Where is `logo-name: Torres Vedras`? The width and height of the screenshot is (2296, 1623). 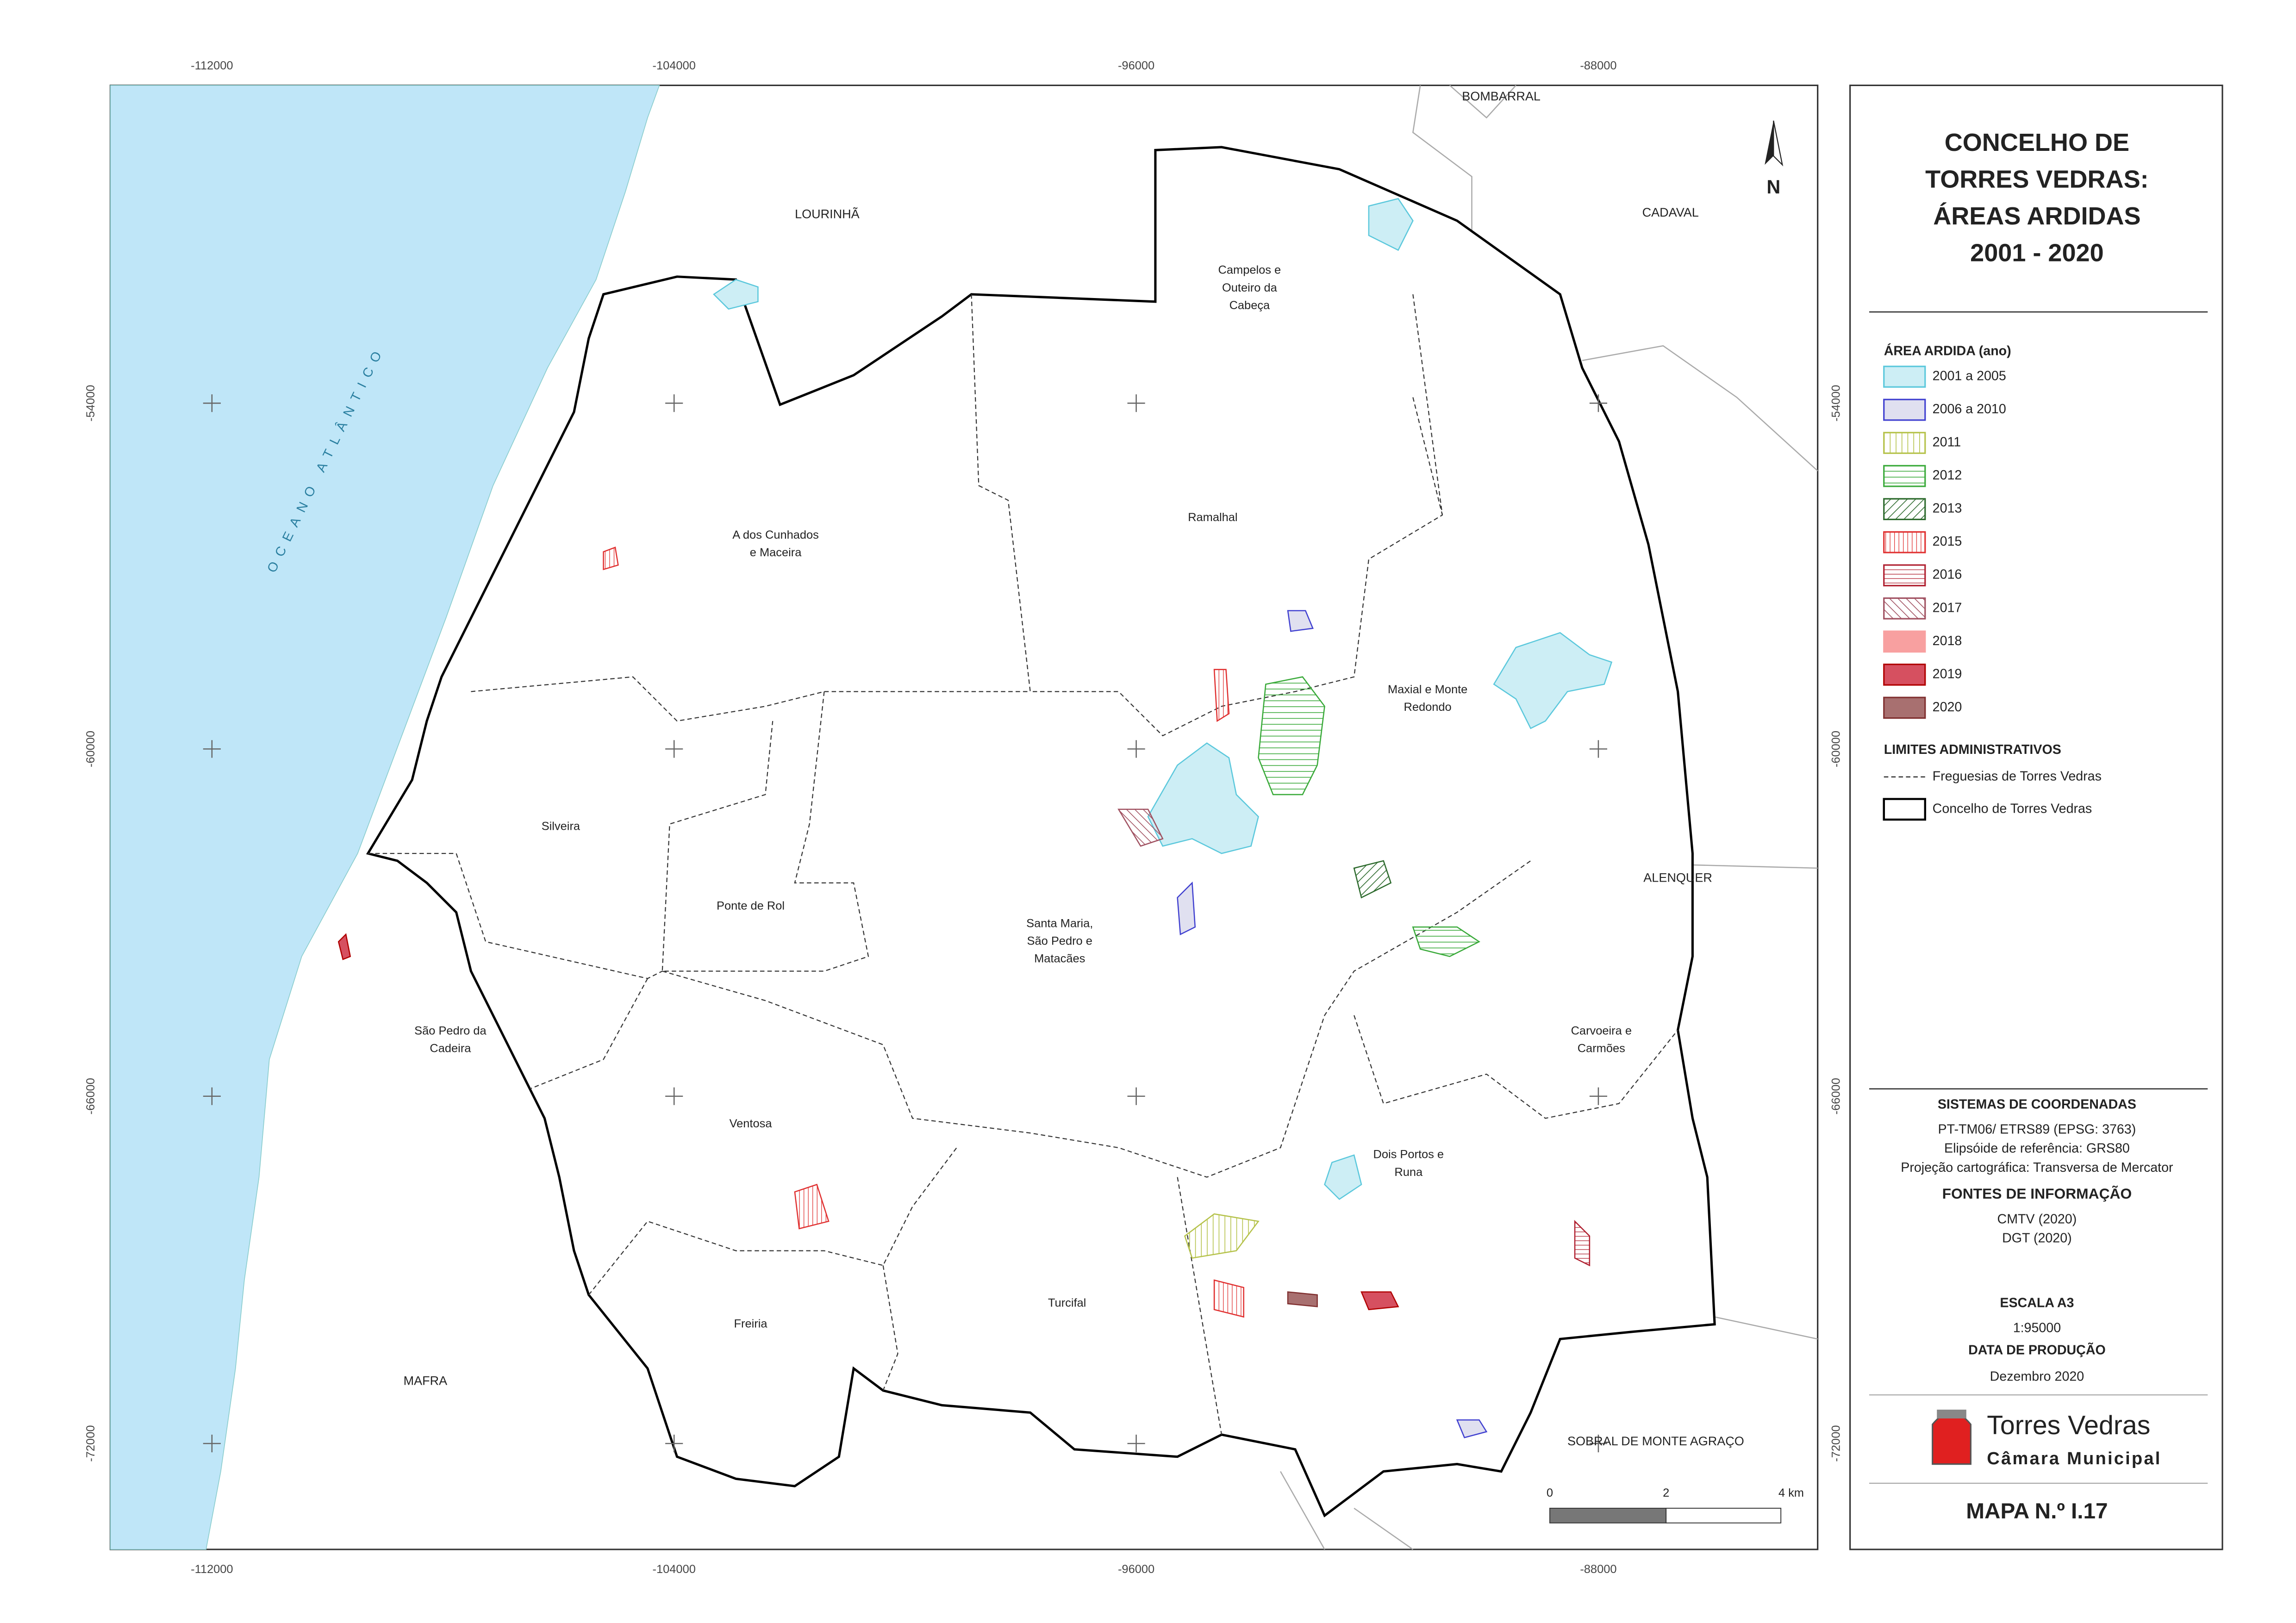 logo-name: Torres Vedras is located at coordinates (2068, 1425).